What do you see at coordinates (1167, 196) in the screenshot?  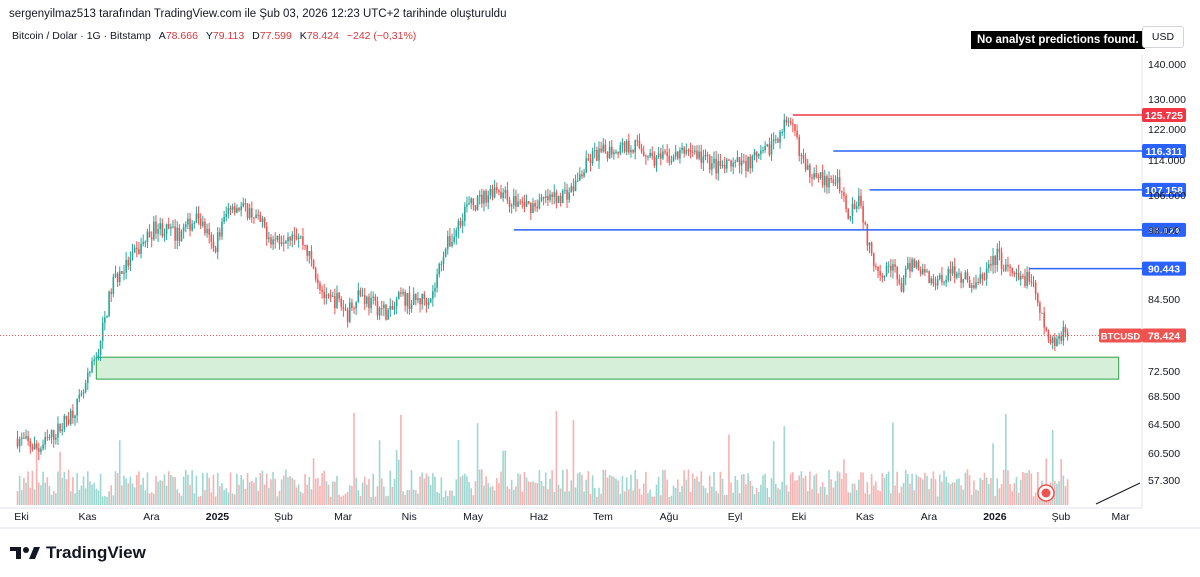 I see `price-tick-label: 106.000` at bounding box center [1167, 196].